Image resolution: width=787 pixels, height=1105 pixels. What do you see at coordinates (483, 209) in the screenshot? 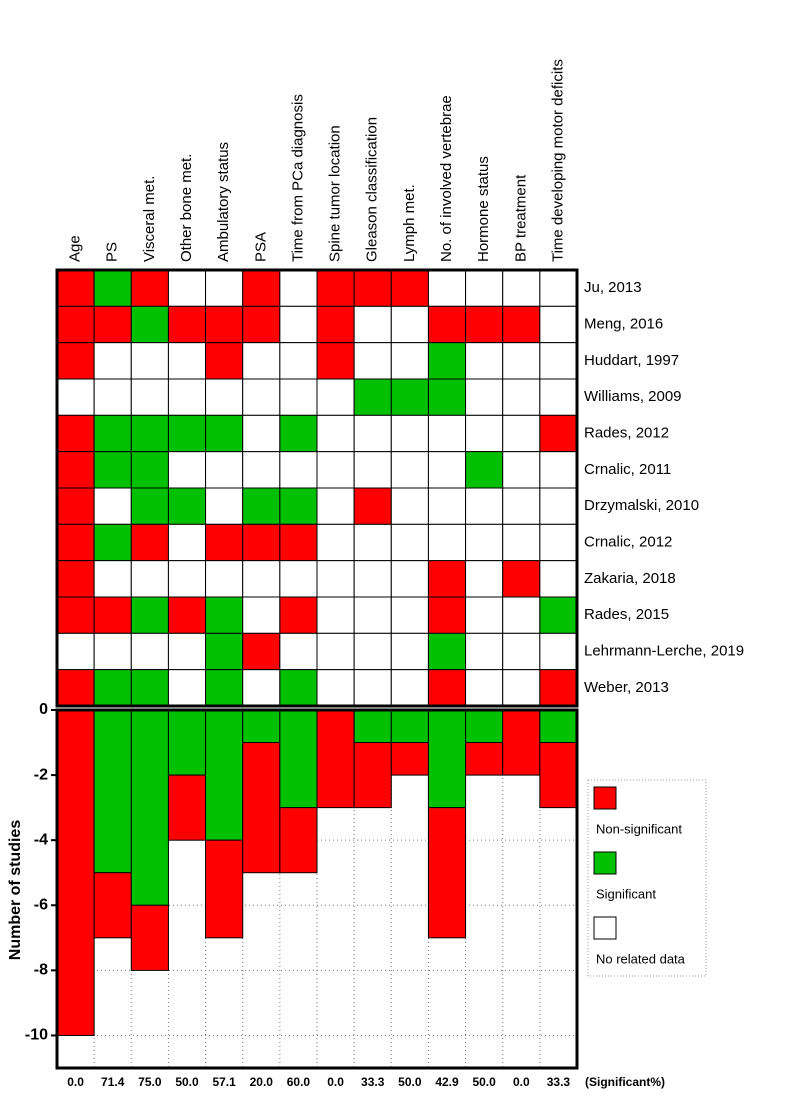
I see `column-label: Hormone status` at bounding box center [483, 209].